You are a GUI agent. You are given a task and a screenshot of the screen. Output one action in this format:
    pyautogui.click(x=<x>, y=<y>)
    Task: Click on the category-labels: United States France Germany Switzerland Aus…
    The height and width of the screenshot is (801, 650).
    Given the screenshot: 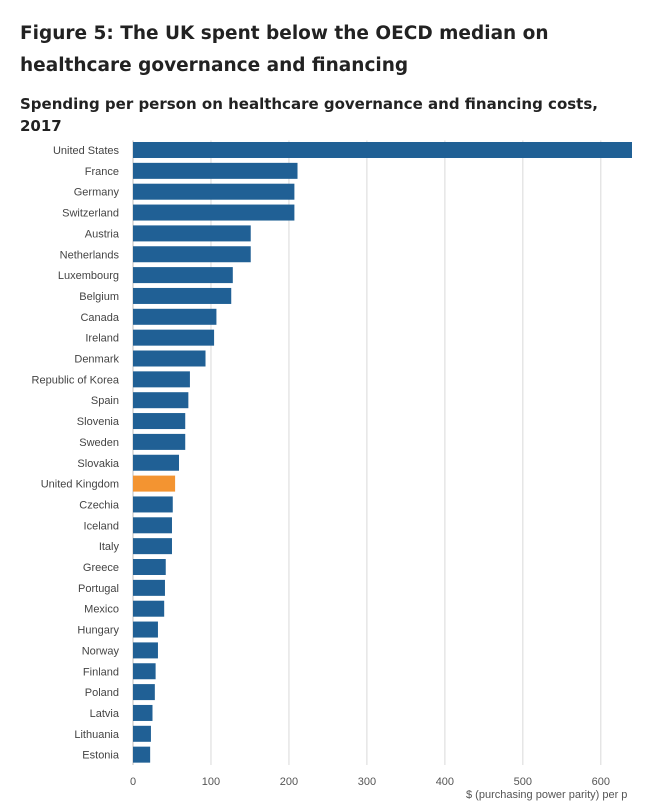 What is the action you would take?
    pyautogui.click(x=76, y=453)
    